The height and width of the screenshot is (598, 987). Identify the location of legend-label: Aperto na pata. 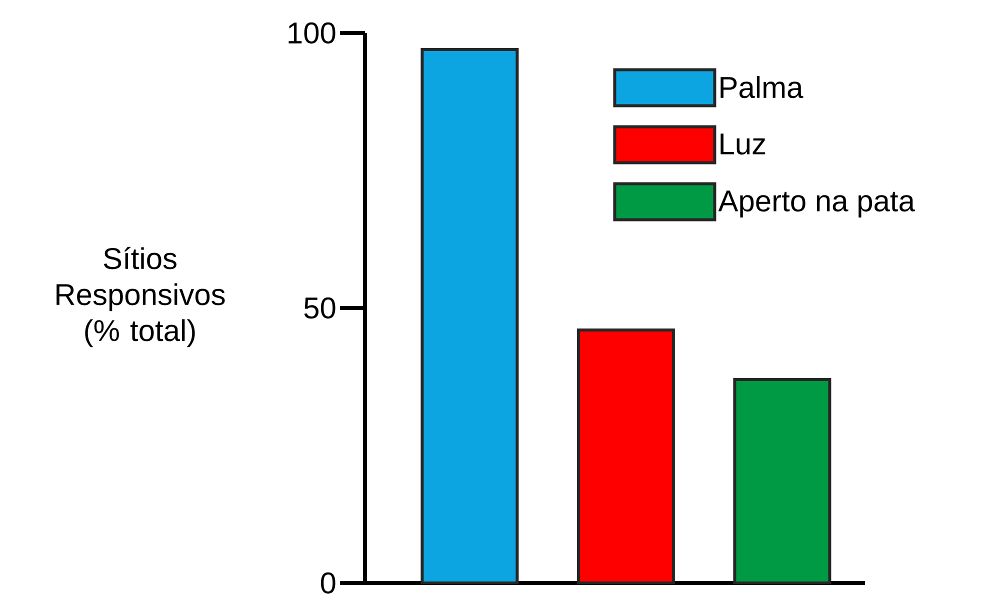
(816, 204).